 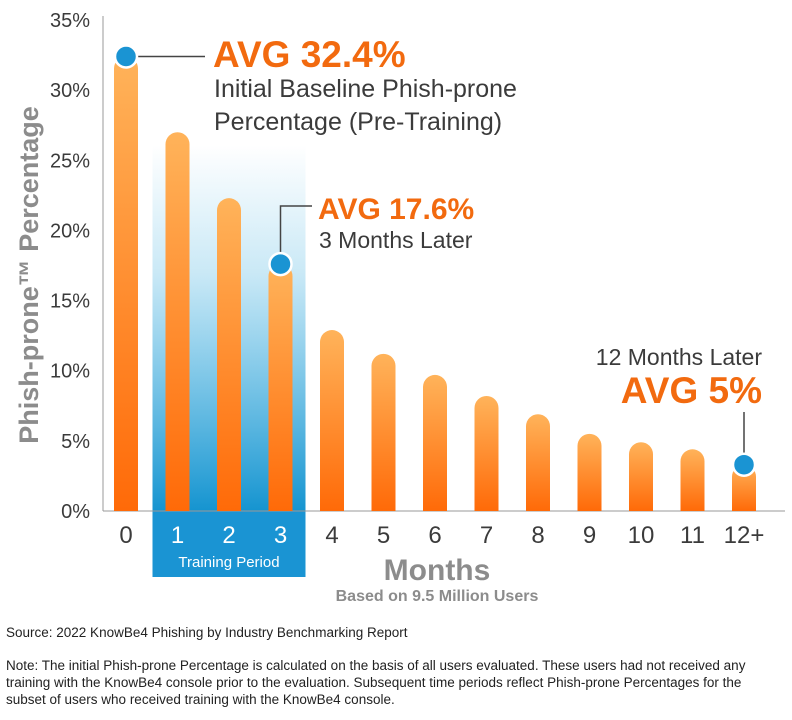 I want to click on x-tick-label: 2, so click(x=228, y=535).